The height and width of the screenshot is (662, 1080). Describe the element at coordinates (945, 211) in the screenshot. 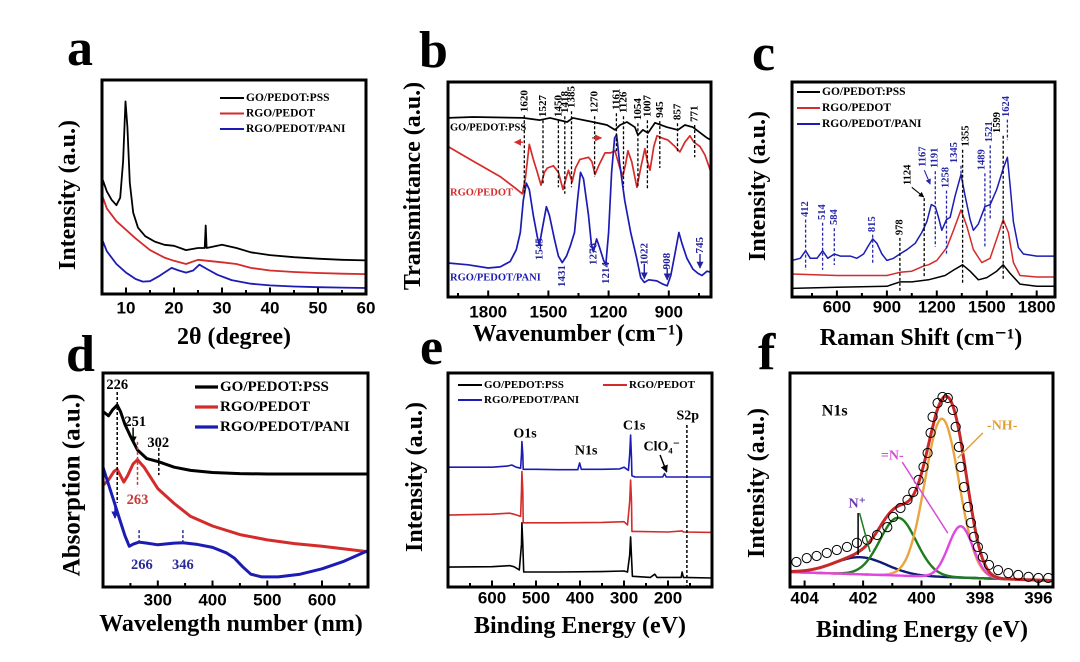

I see `peak-marker: 1258` at that location.